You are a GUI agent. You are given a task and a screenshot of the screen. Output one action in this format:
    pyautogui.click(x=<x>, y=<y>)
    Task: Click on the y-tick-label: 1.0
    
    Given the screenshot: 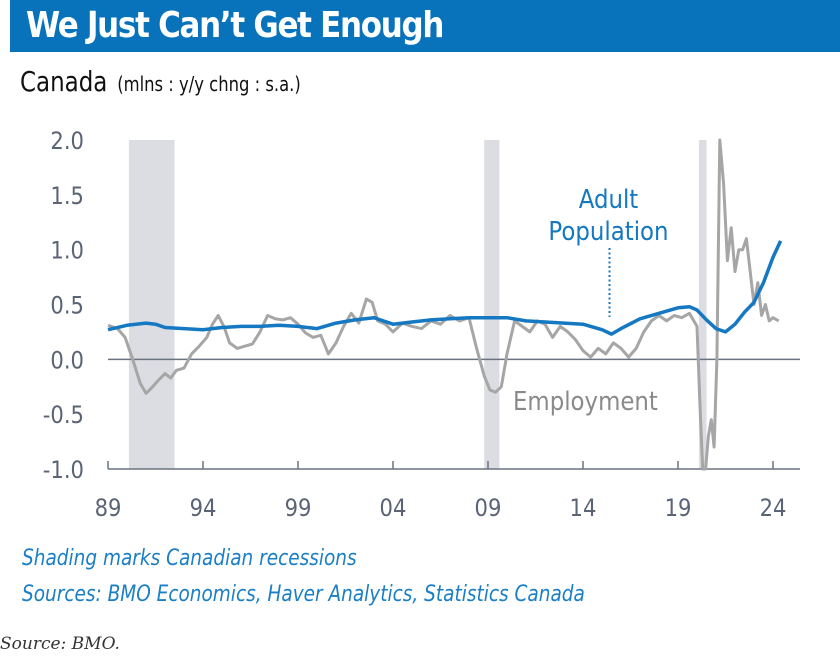 What is the action you would take?
    pyautogui.click(x=67, y=251)
    